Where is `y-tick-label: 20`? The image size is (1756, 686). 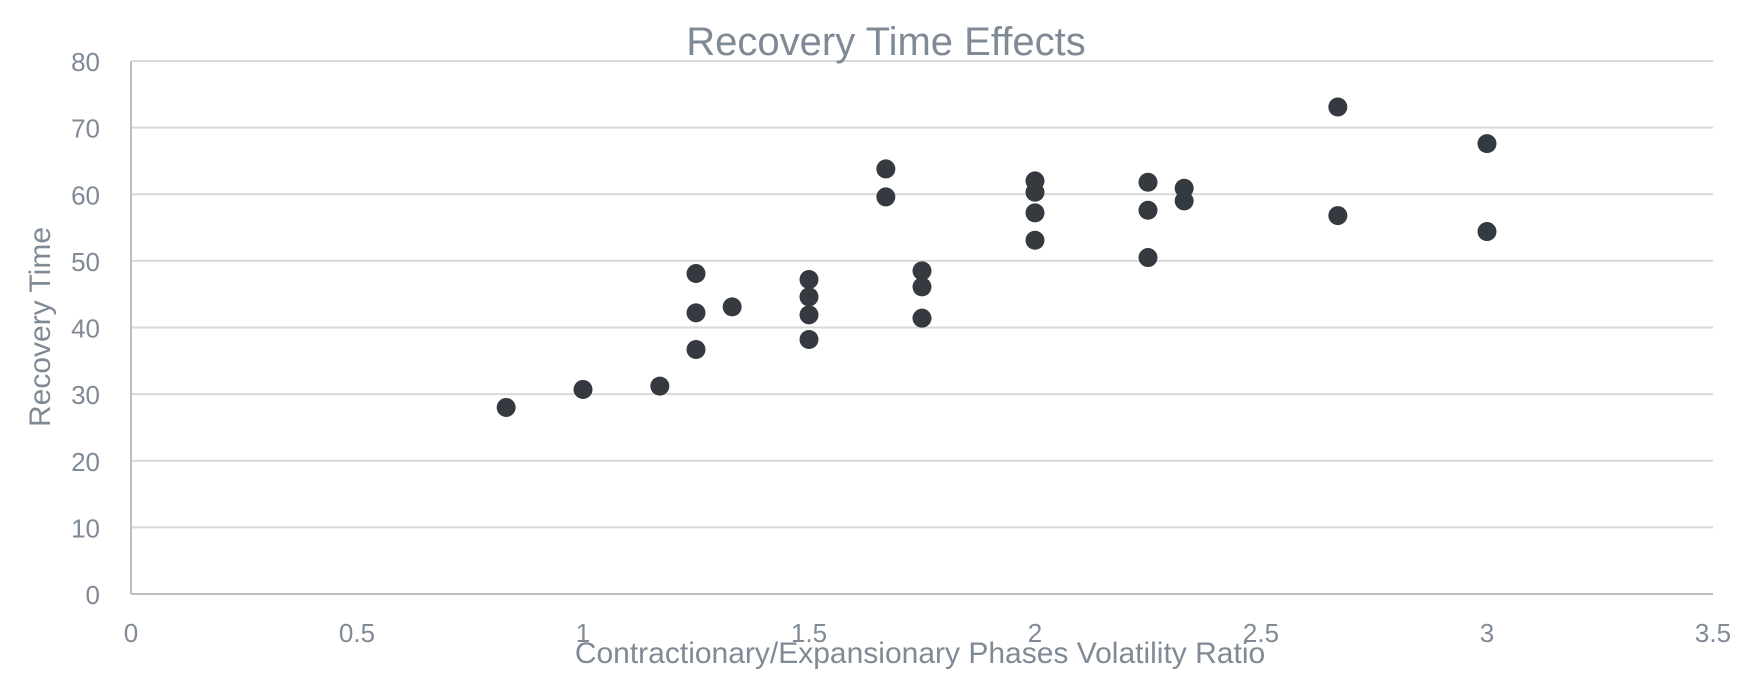
y-tick-label: 20 is located at coordinates (85, 462).